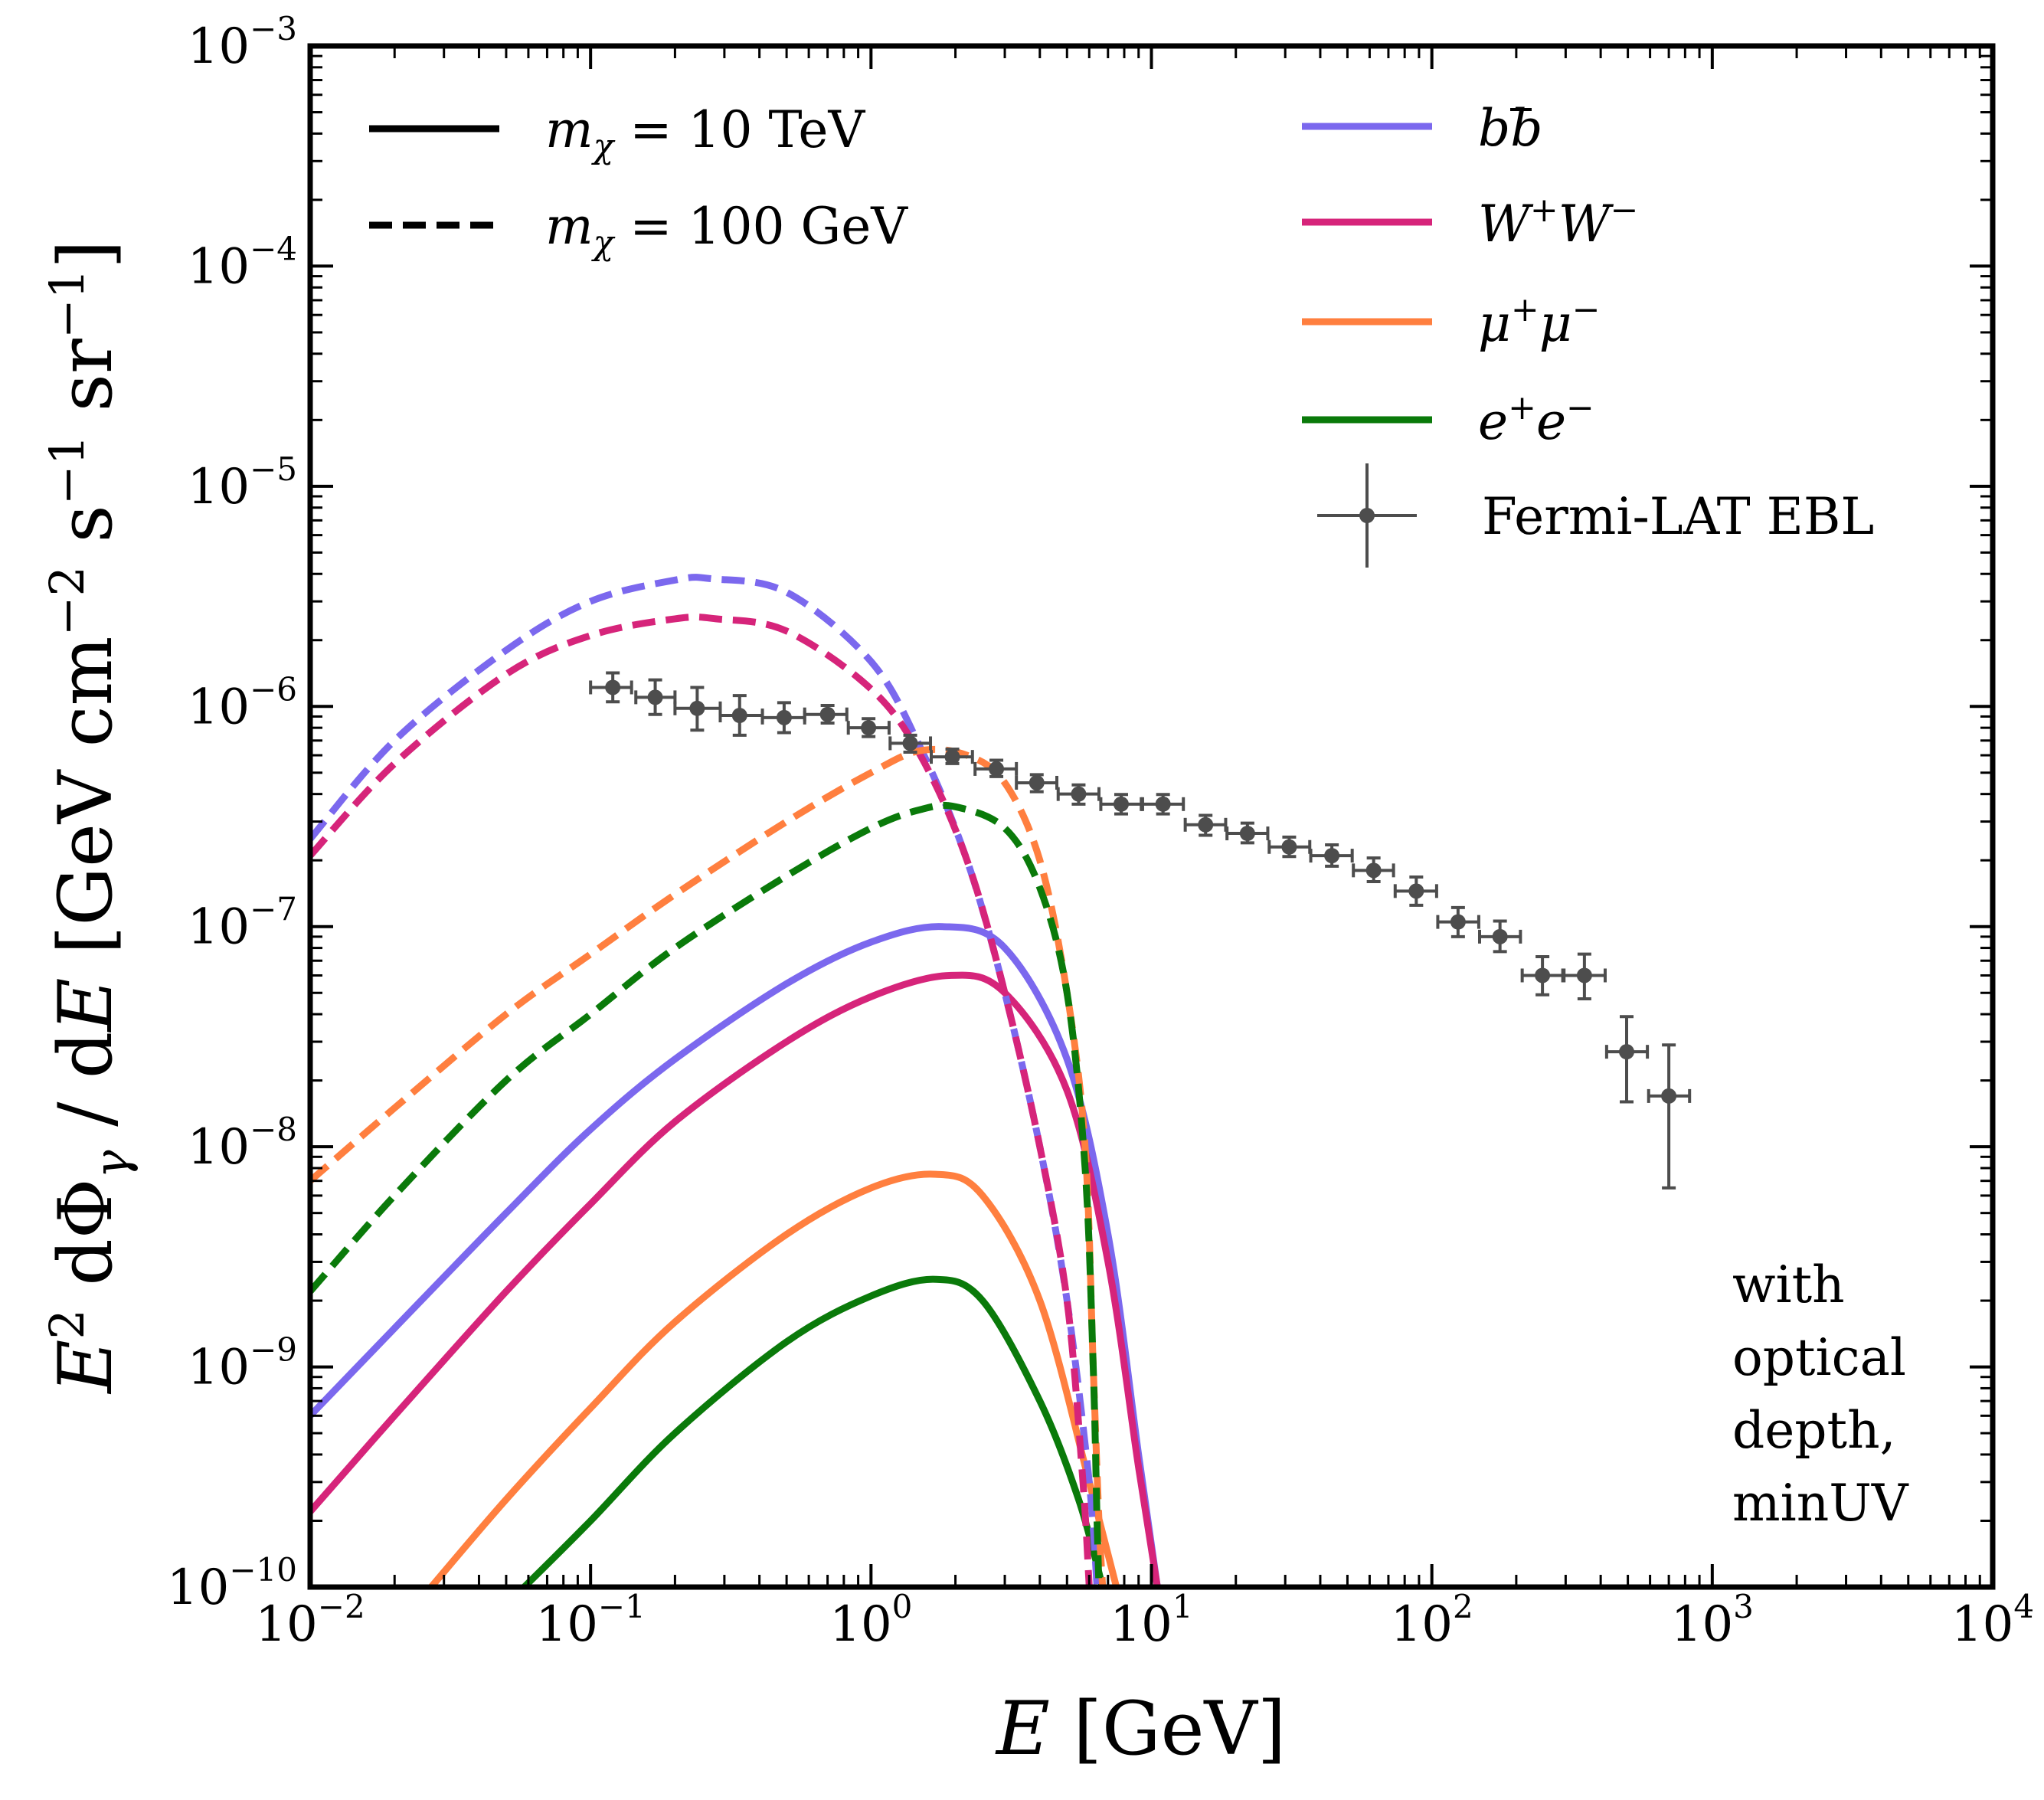 Image resolution: width=2044 pixels, height=1800 pixels. Describe the element at coordinates (590, 1620) in the screenshot. I see `x-tick-label: 10⁻¹` at that location.